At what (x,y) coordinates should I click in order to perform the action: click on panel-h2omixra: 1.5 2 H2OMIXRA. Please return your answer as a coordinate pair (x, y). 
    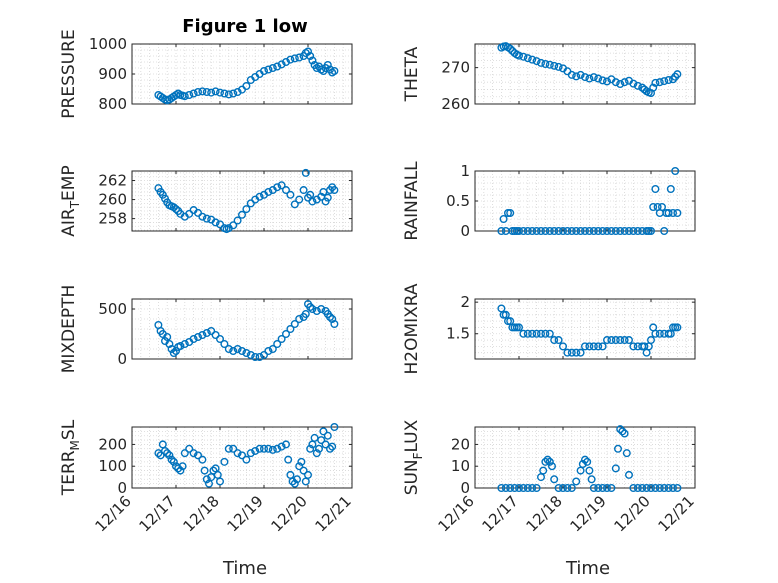
    Looking at the image, I should click on (549, 329).